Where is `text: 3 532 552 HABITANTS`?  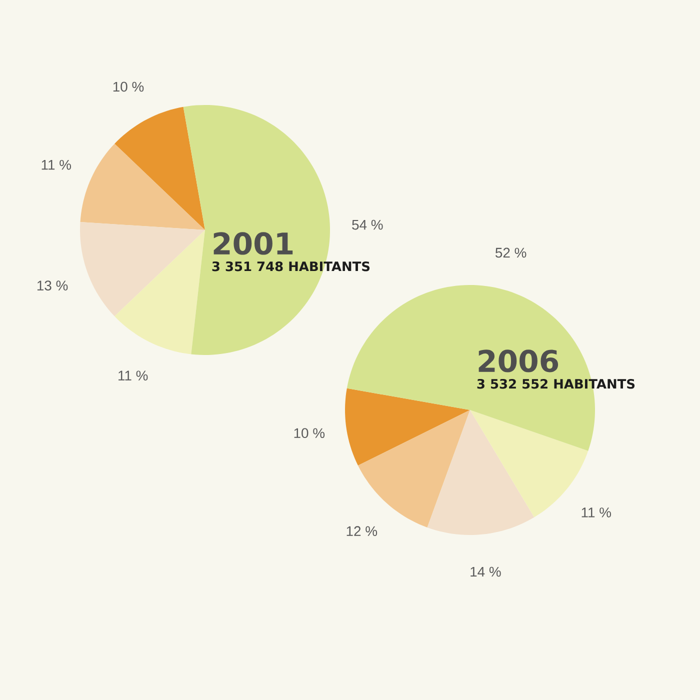
text: 3 532 552 HABITANTS is located at coordinates (556, 383).